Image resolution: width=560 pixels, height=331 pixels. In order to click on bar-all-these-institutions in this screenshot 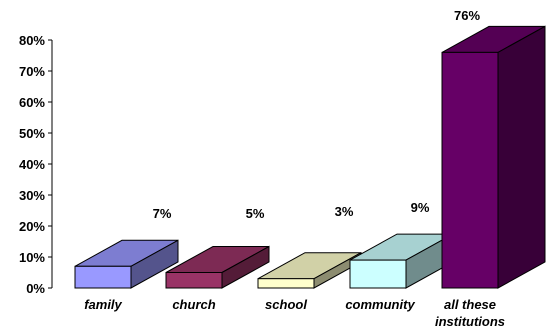, I will do `click(493, 157)`.